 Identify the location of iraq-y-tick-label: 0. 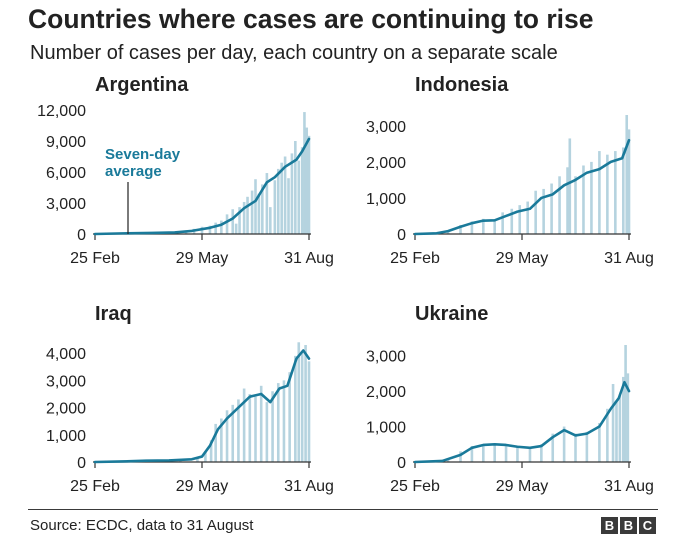
(81, 463).